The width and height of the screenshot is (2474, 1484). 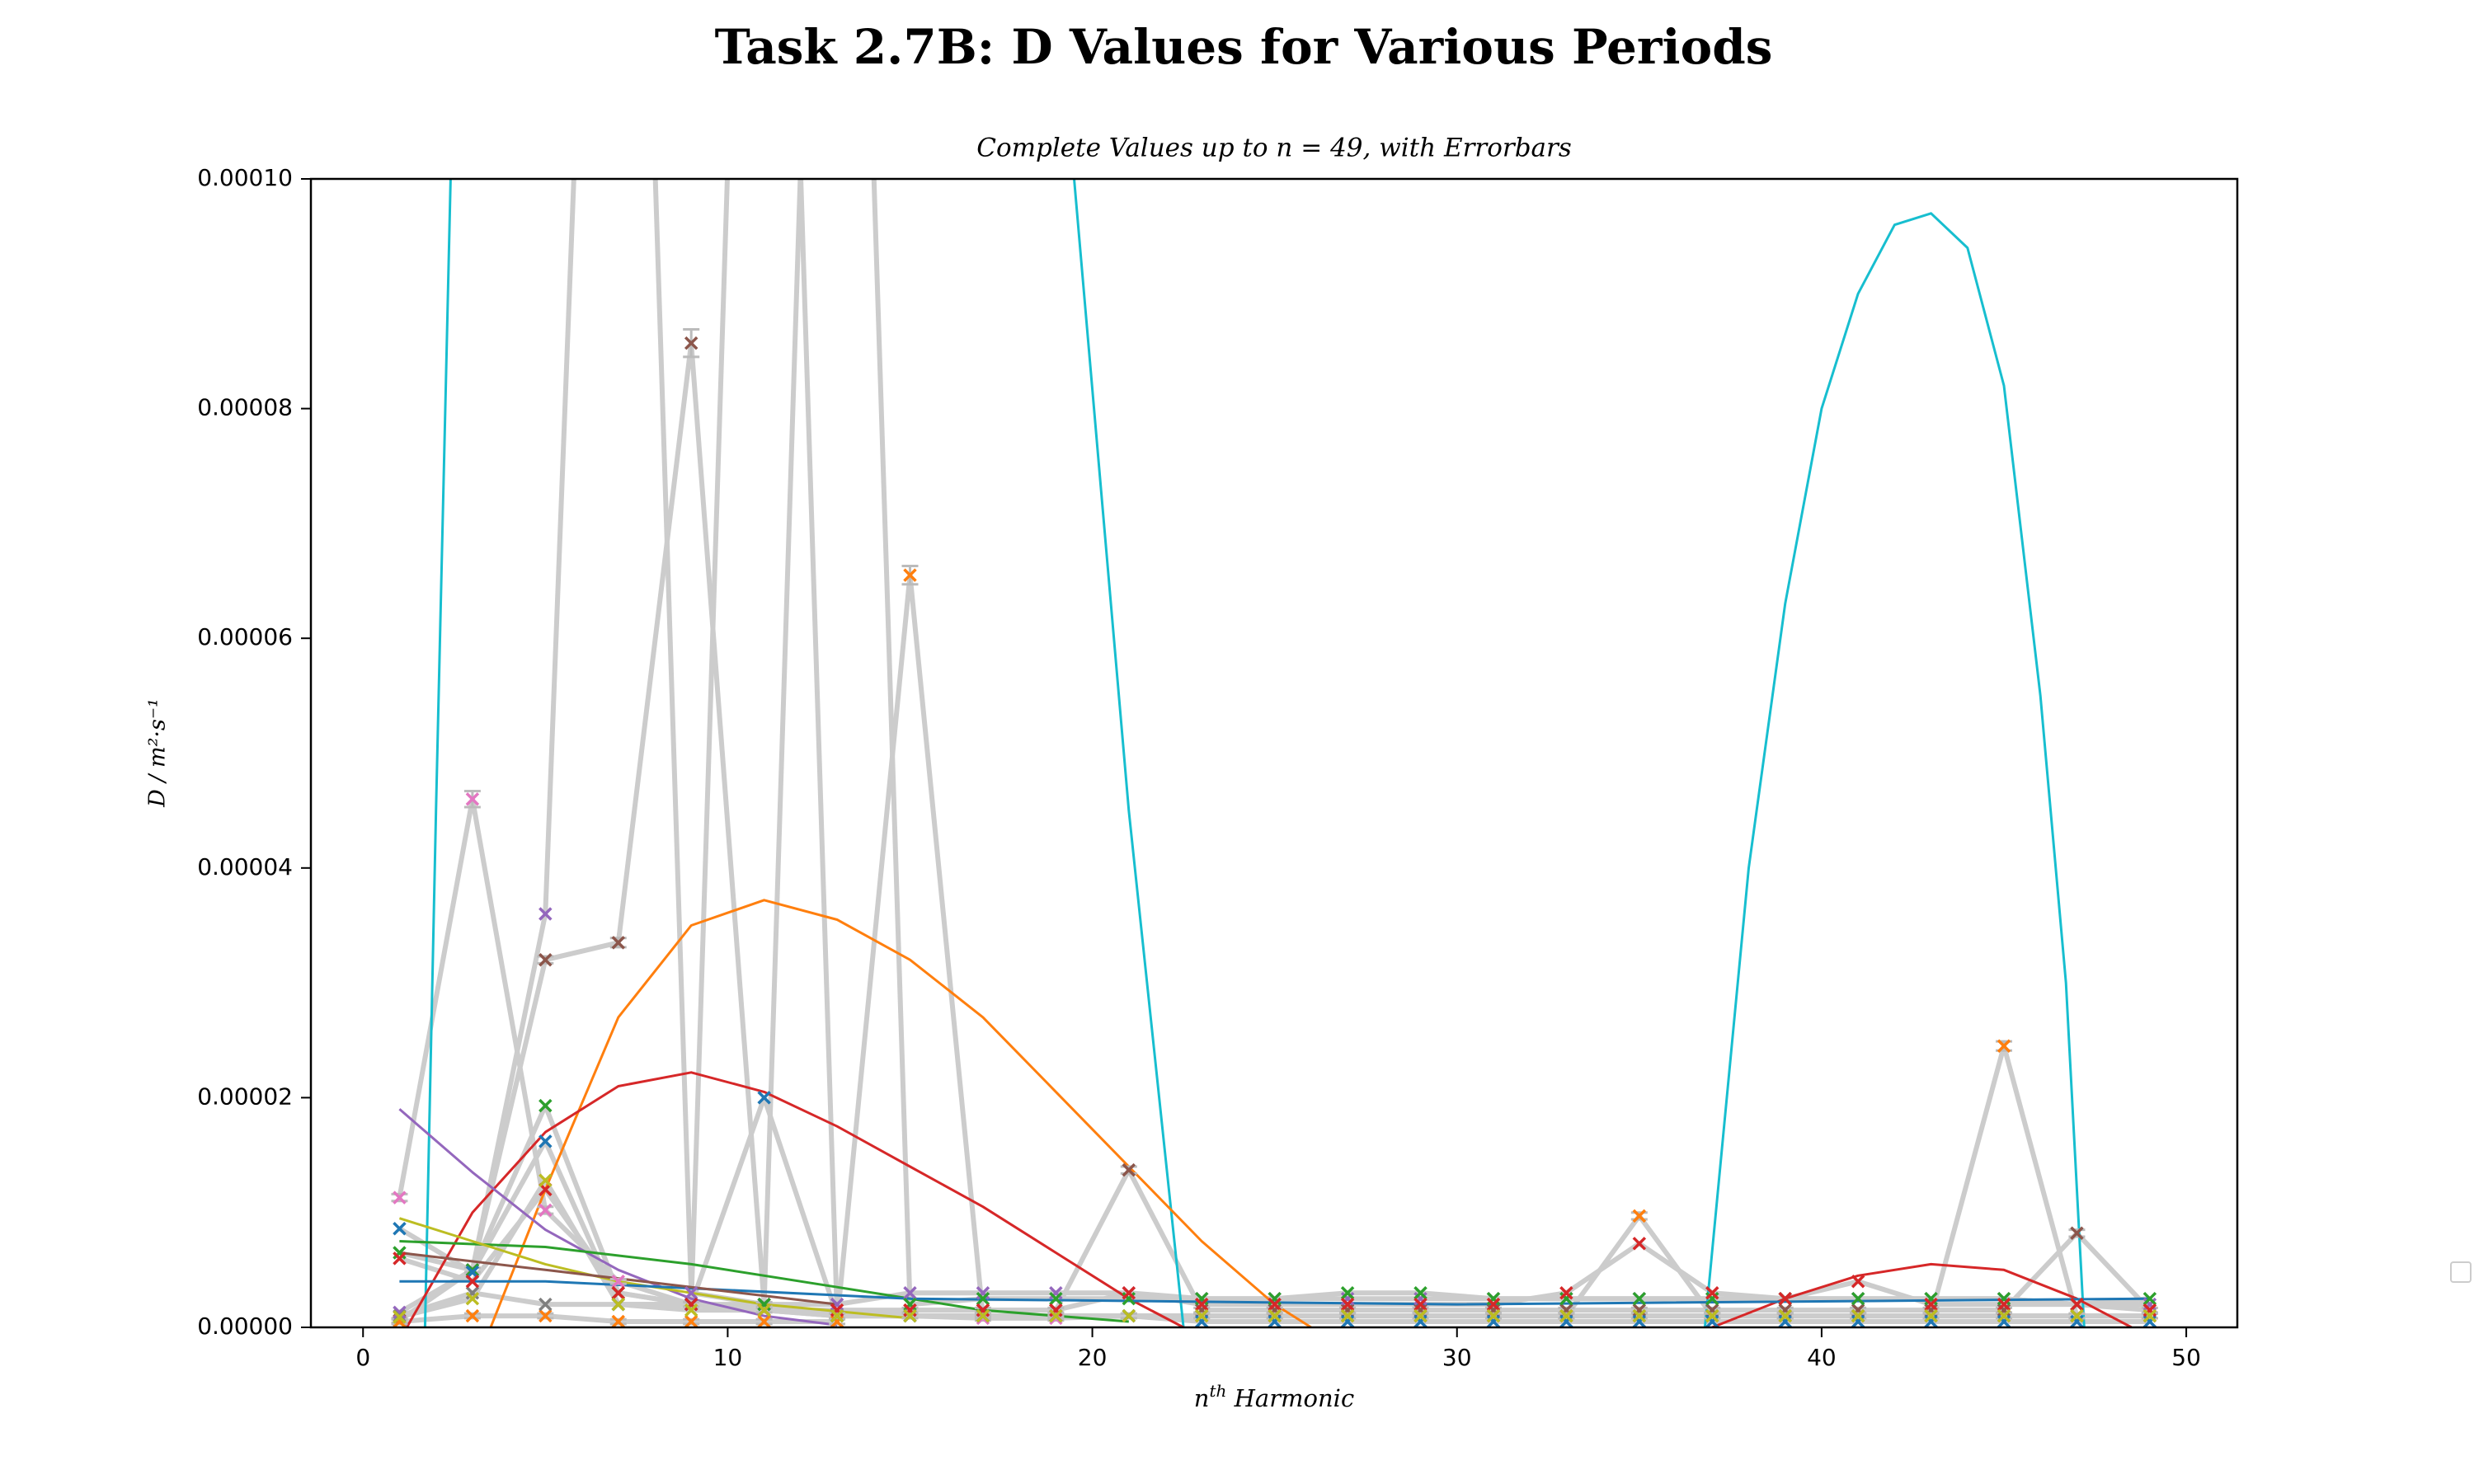 I want to click on y-tick-label: 0.00008, so click(x=245, y=407).